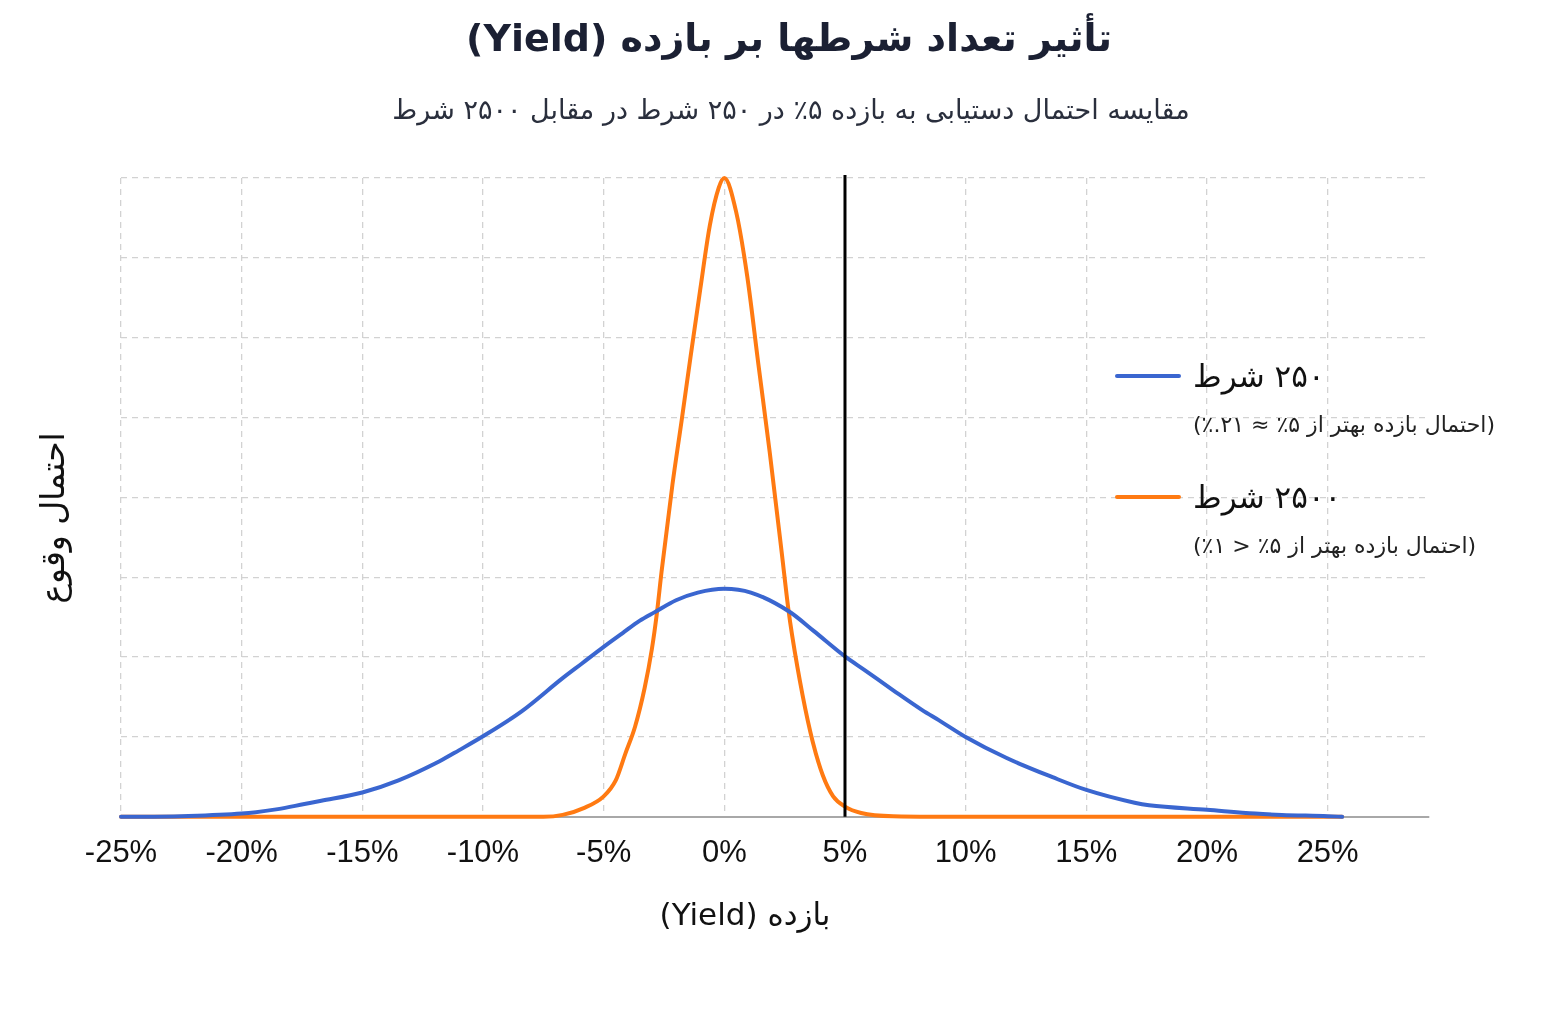  I want to click on legend-label: ۲۵۰۰ شرط, so click(1267, 497).